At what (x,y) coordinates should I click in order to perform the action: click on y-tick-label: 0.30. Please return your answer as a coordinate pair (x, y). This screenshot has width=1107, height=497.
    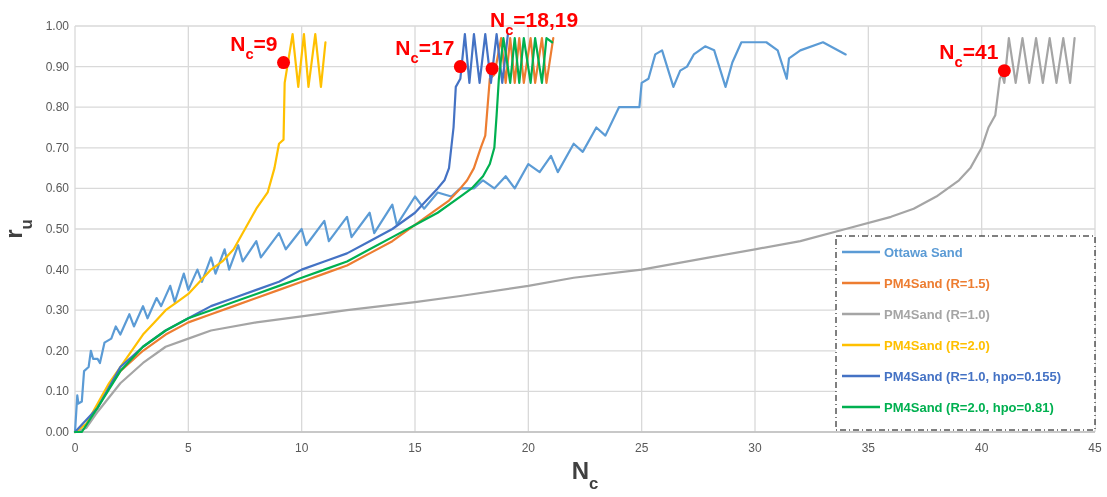
    Looking at the image, I should click on (57, 310).